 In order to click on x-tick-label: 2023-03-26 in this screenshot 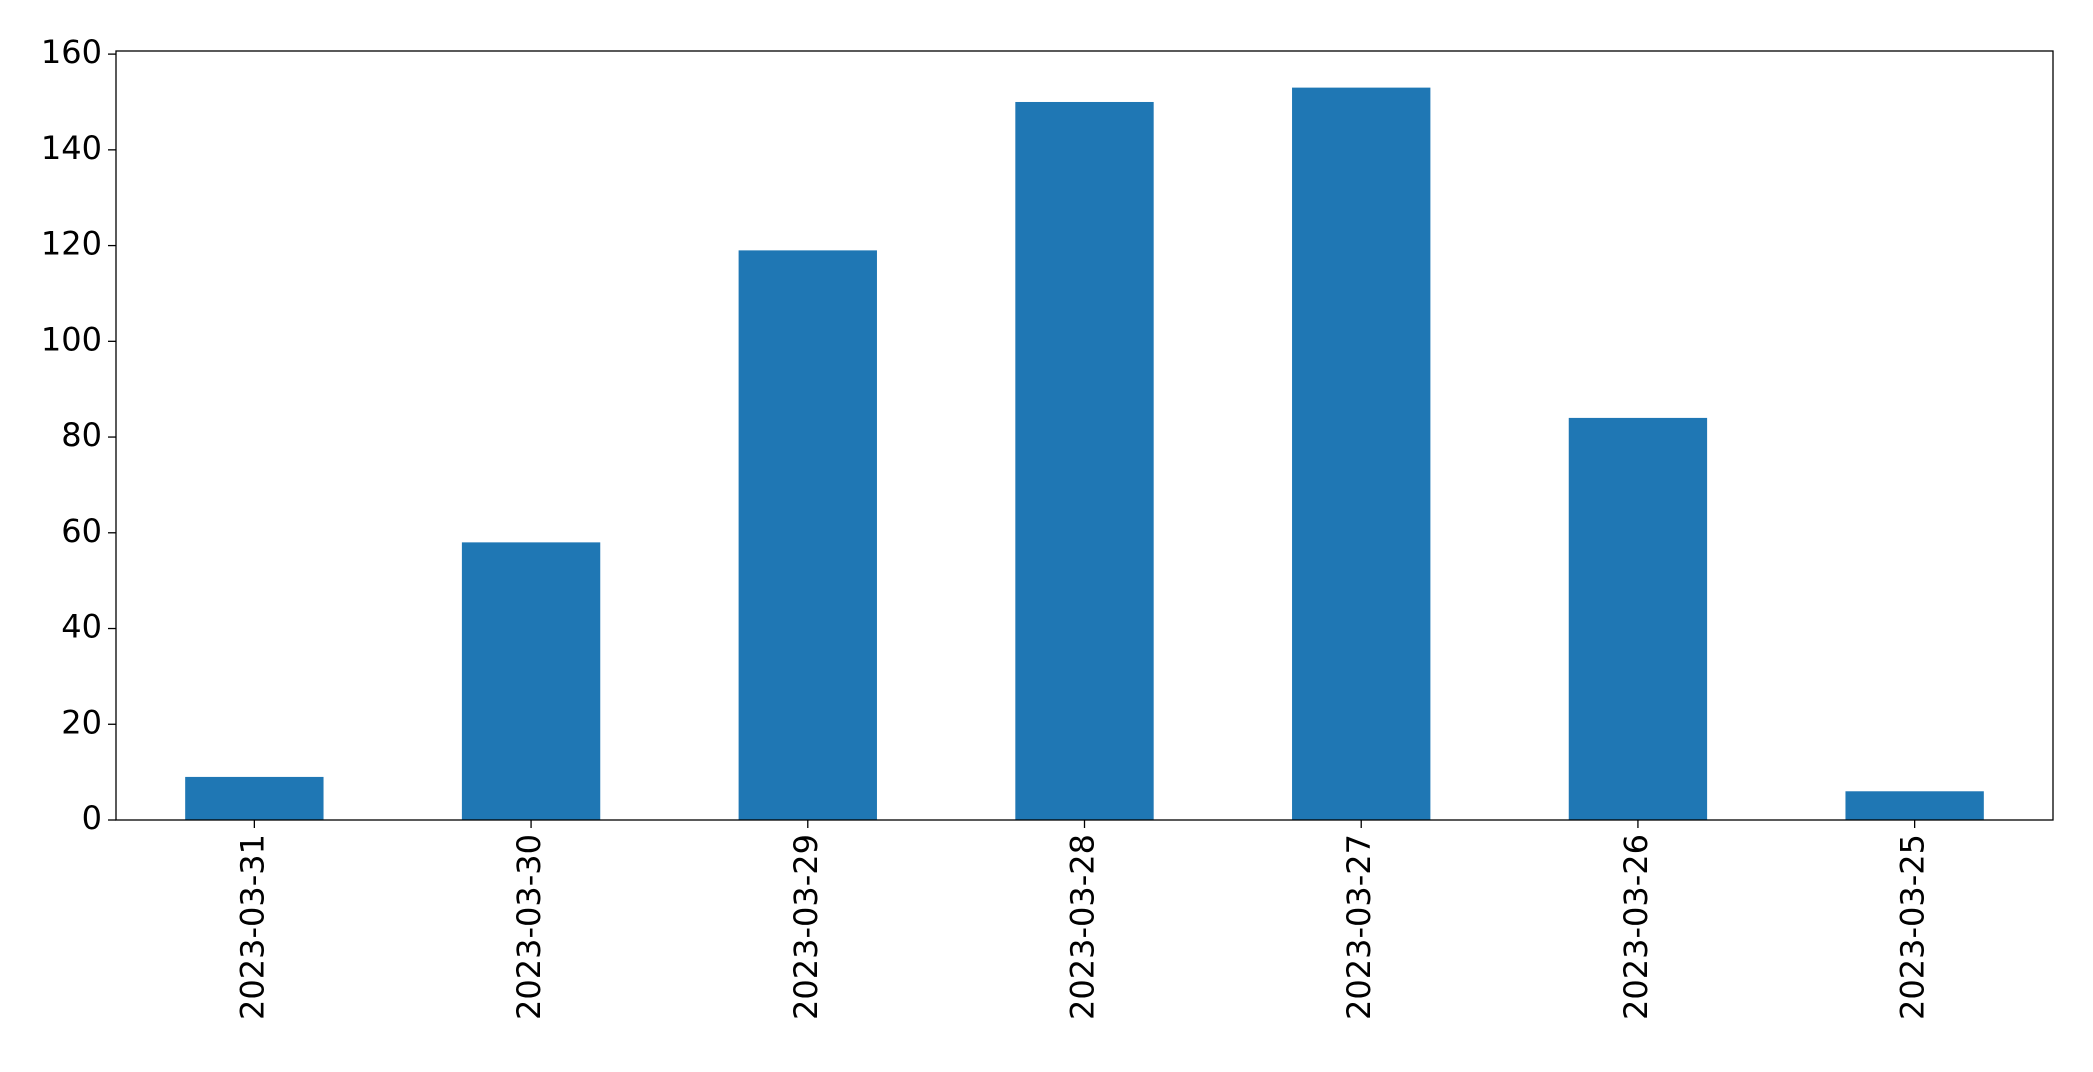, I will do `click(1636, 927)`.